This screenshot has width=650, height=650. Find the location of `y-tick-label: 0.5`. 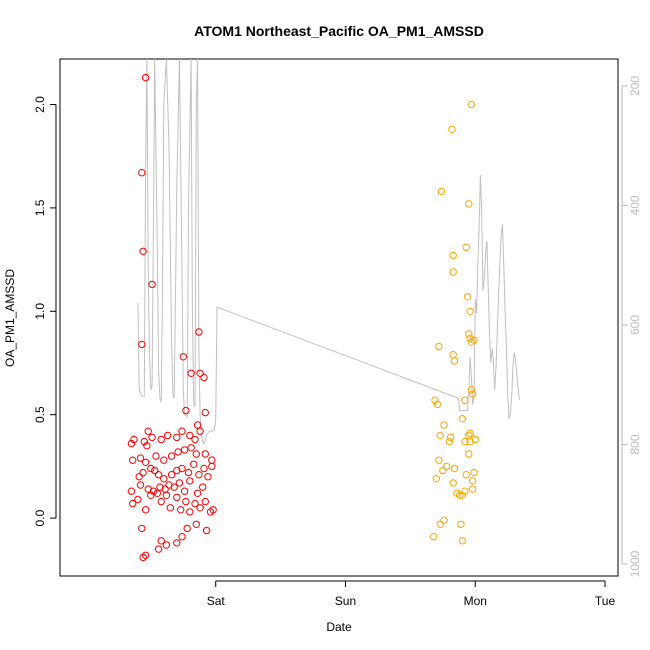

y-tick-label: 0.5 is located at coordinates (40, 414).